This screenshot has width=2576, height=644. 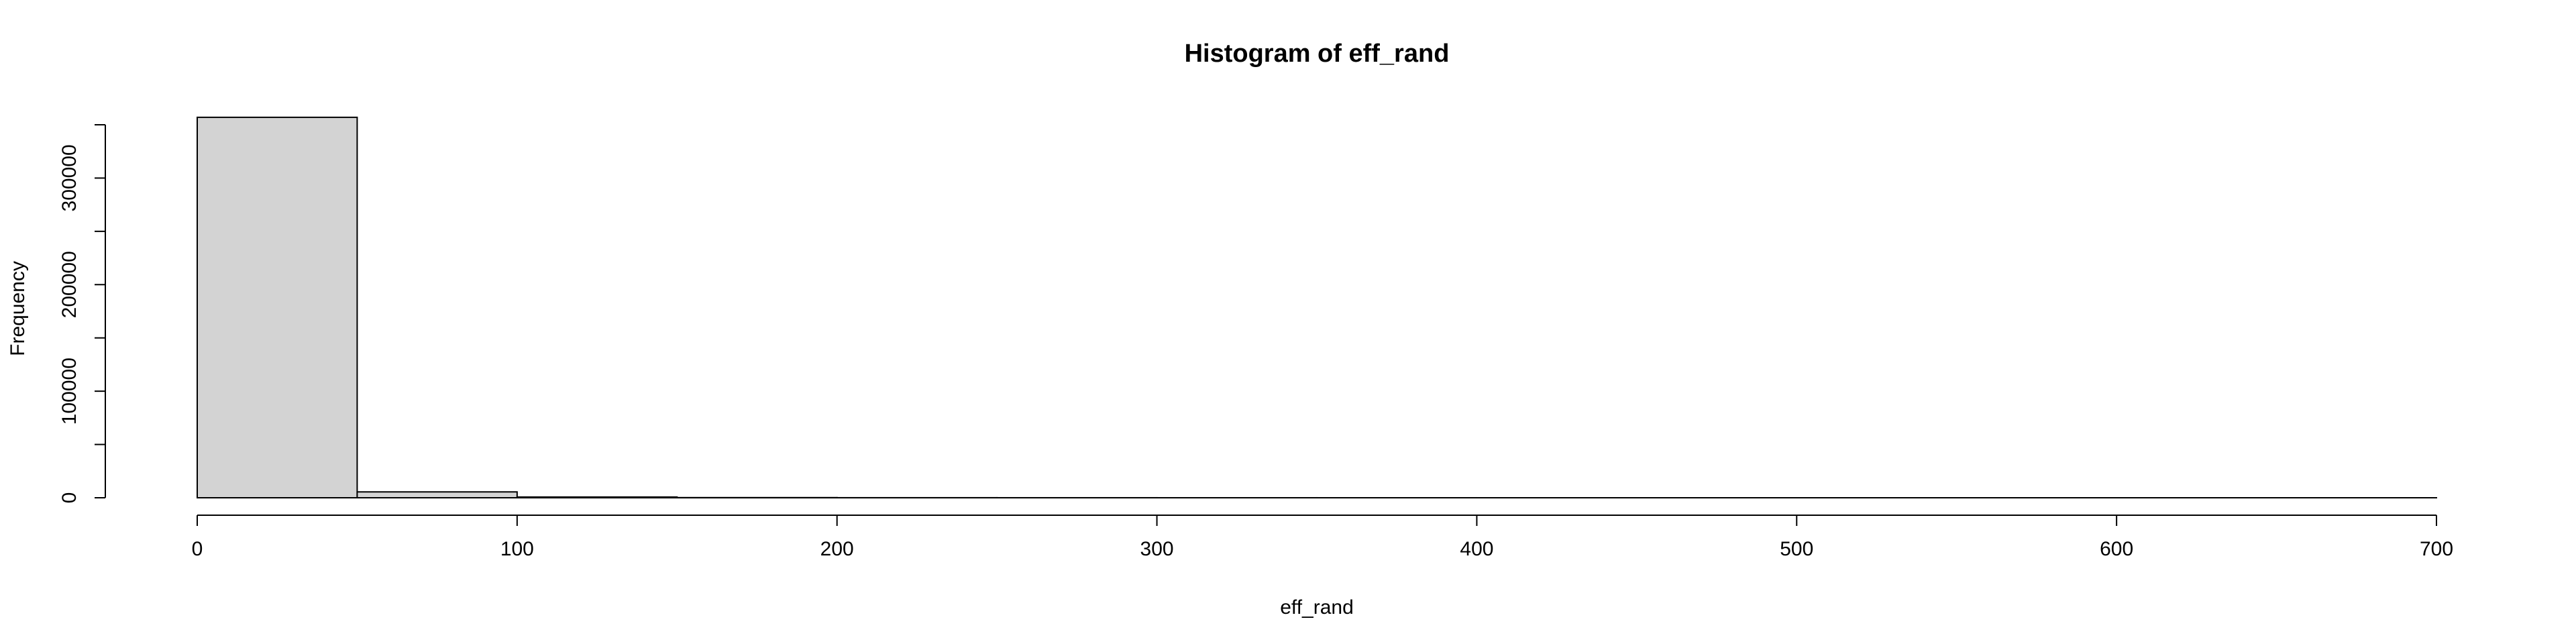 I want to click on x-tick-label: 0, so click(x=197, y=549).